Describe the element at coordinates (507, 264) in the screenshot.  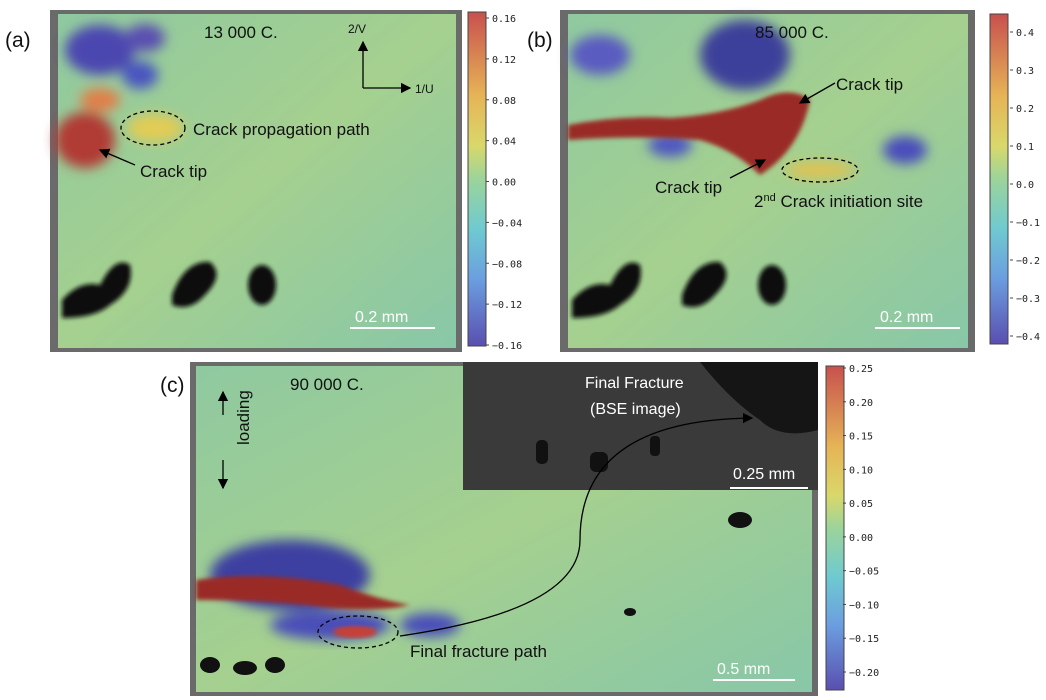
I see `colorbar-label: −0.08` at that location.